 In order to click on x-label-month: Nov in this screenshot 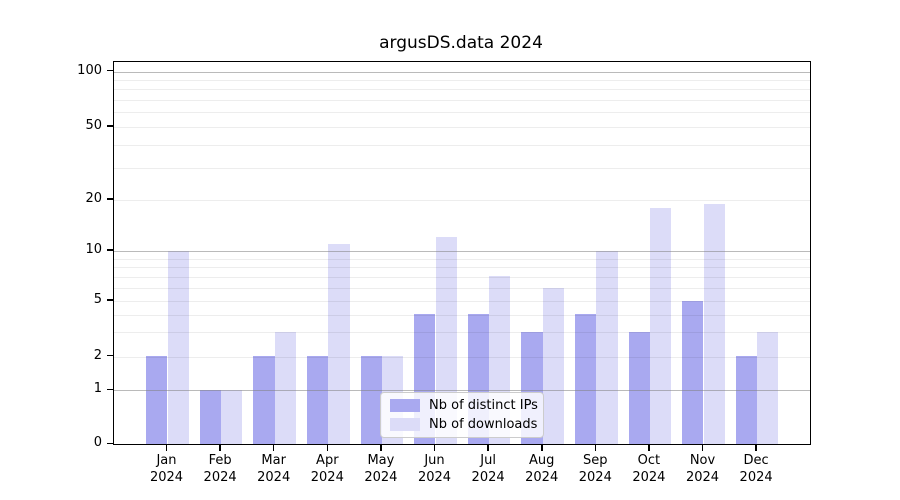, I will do `click(702, 461)`.